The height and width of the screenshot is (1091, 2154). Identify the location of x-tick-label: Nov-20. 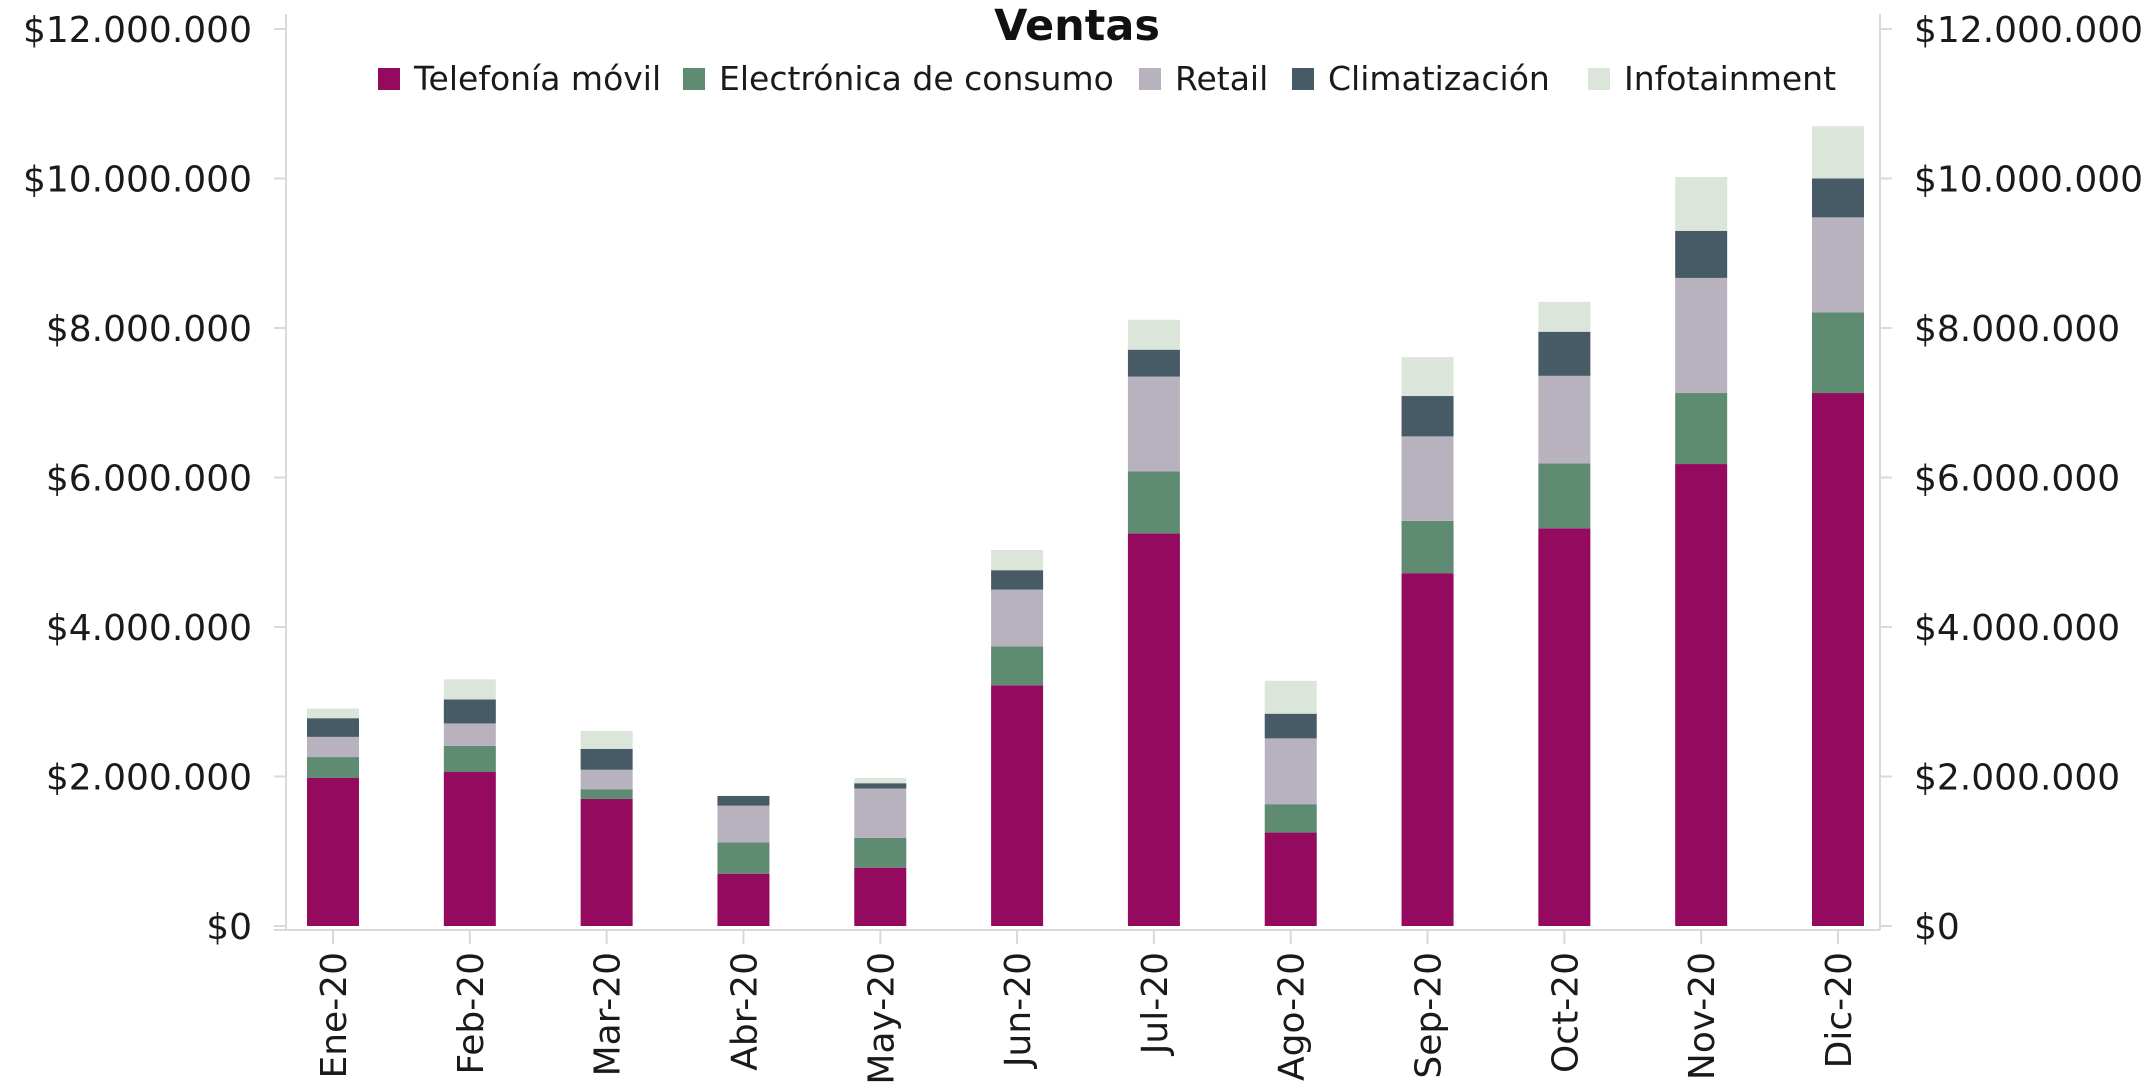
(1702, 1016).